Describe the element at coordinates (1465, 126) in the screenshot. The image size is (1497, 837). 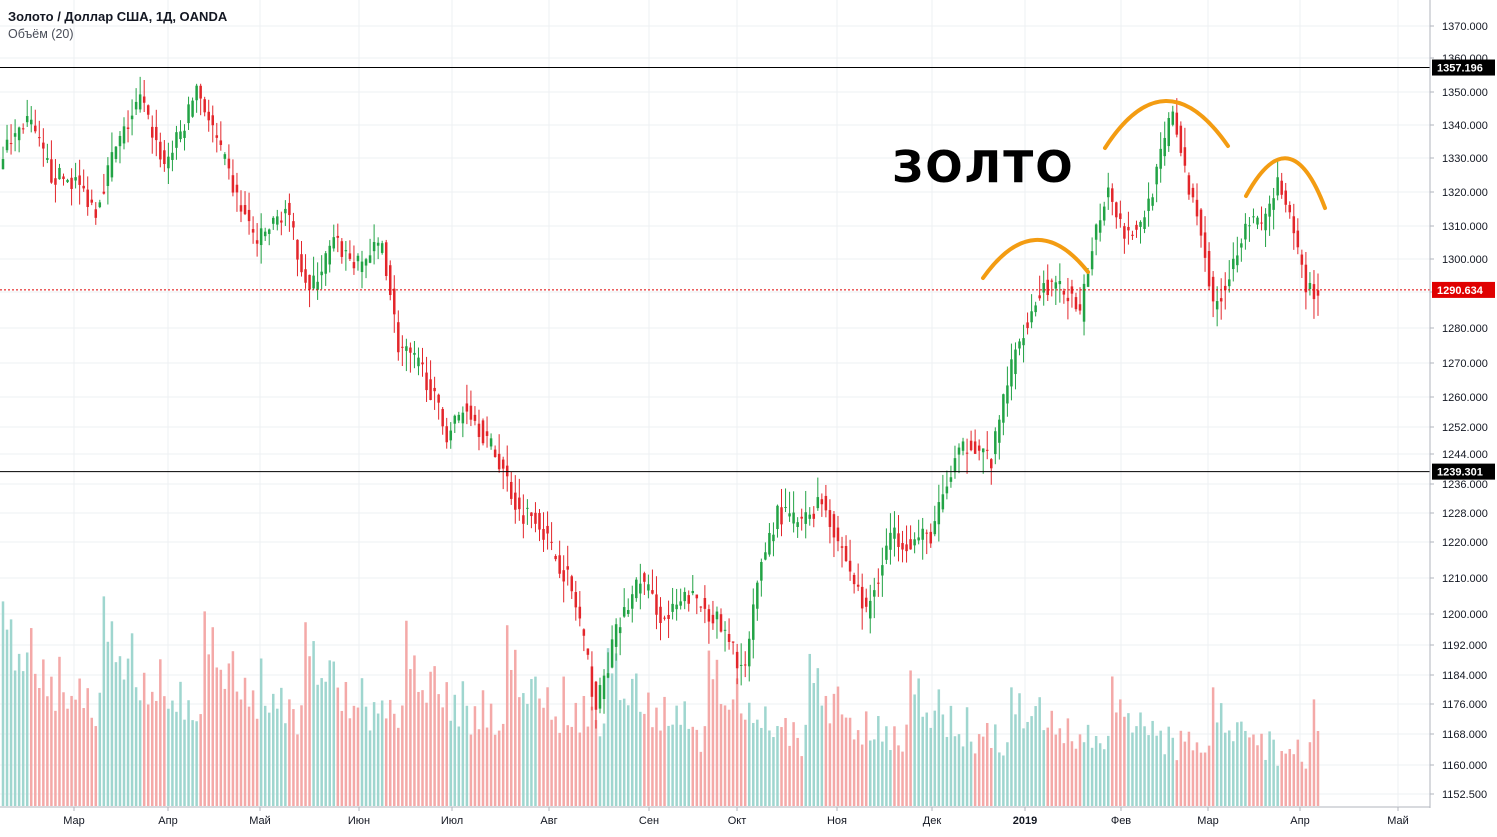
I see `price-tick-label: 1340.000` at that location.